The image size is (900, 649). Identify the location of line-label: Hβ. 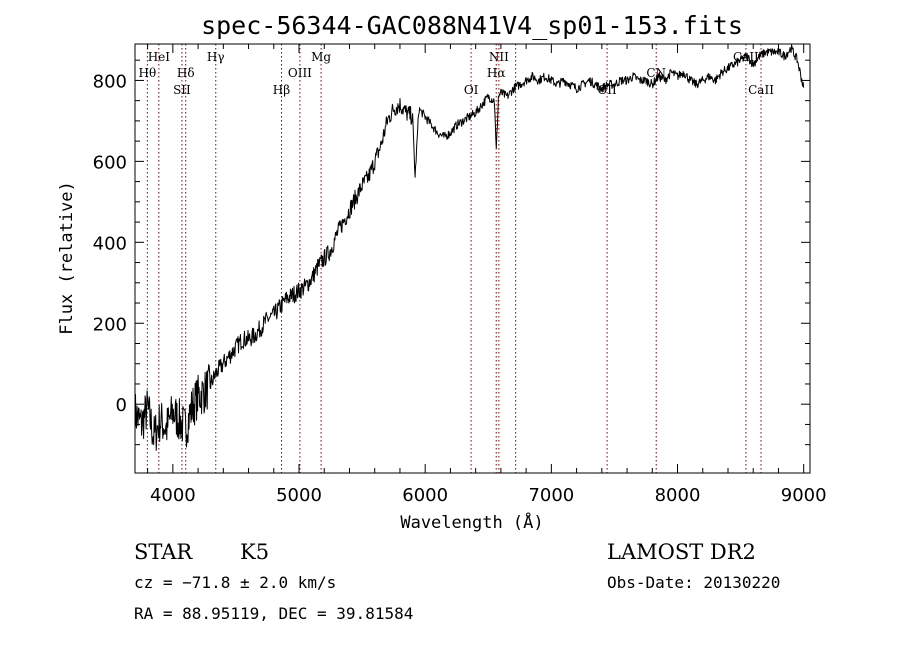
(281, 90).